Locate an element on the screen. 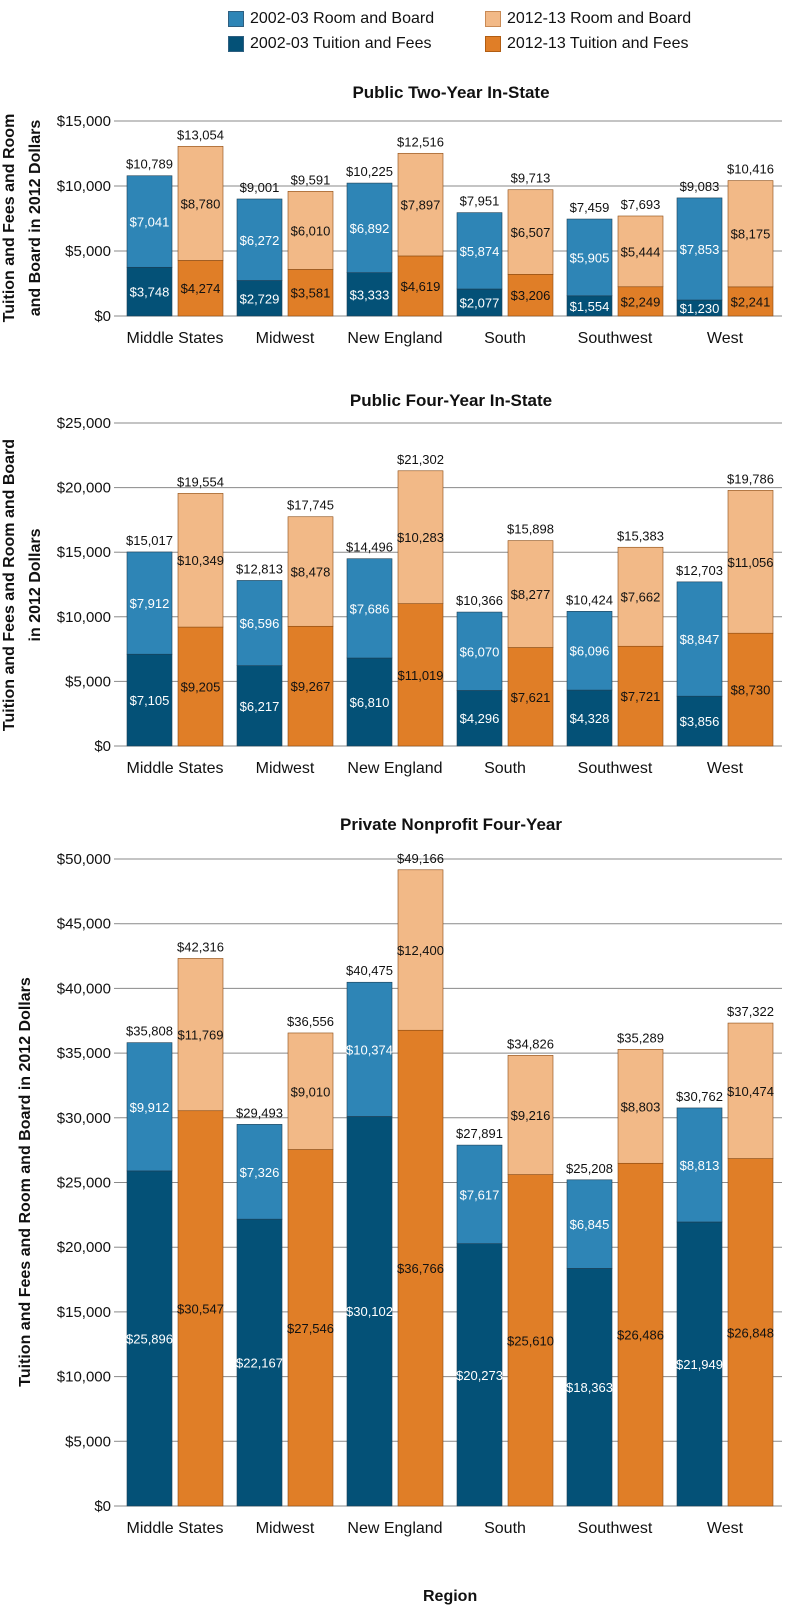  data-label-room-2012: $6,010 is located at coordinates (311, 230).